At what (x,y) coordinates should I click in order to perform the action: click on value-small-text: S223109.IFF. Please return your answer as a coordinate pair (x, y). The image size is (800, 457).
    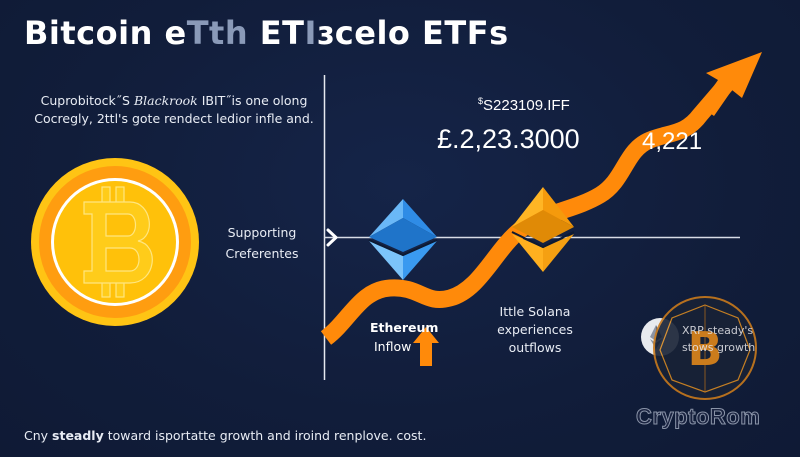
    Looking at the image, I should click on (526, 105).